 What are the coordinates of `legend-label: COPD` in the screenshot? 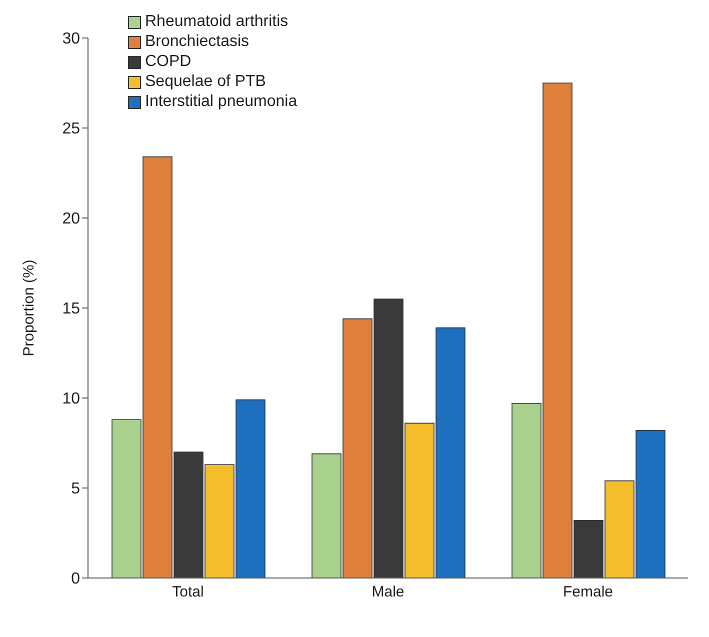 It's located at (168, 62).